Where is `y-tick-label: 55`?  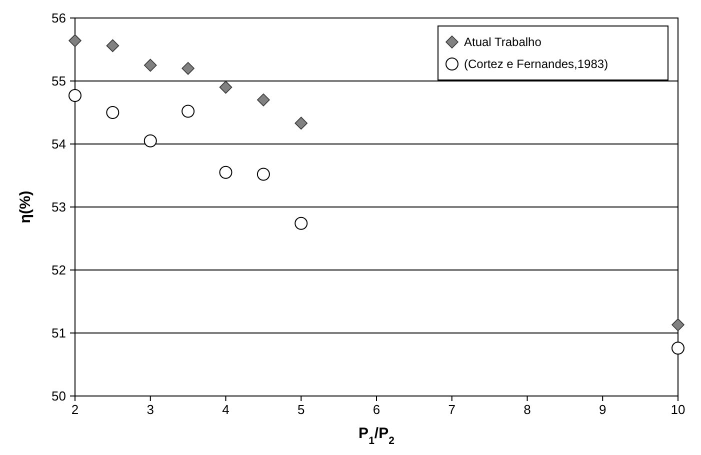
y-tick-label: 55 is located at coordinates (59, 81).